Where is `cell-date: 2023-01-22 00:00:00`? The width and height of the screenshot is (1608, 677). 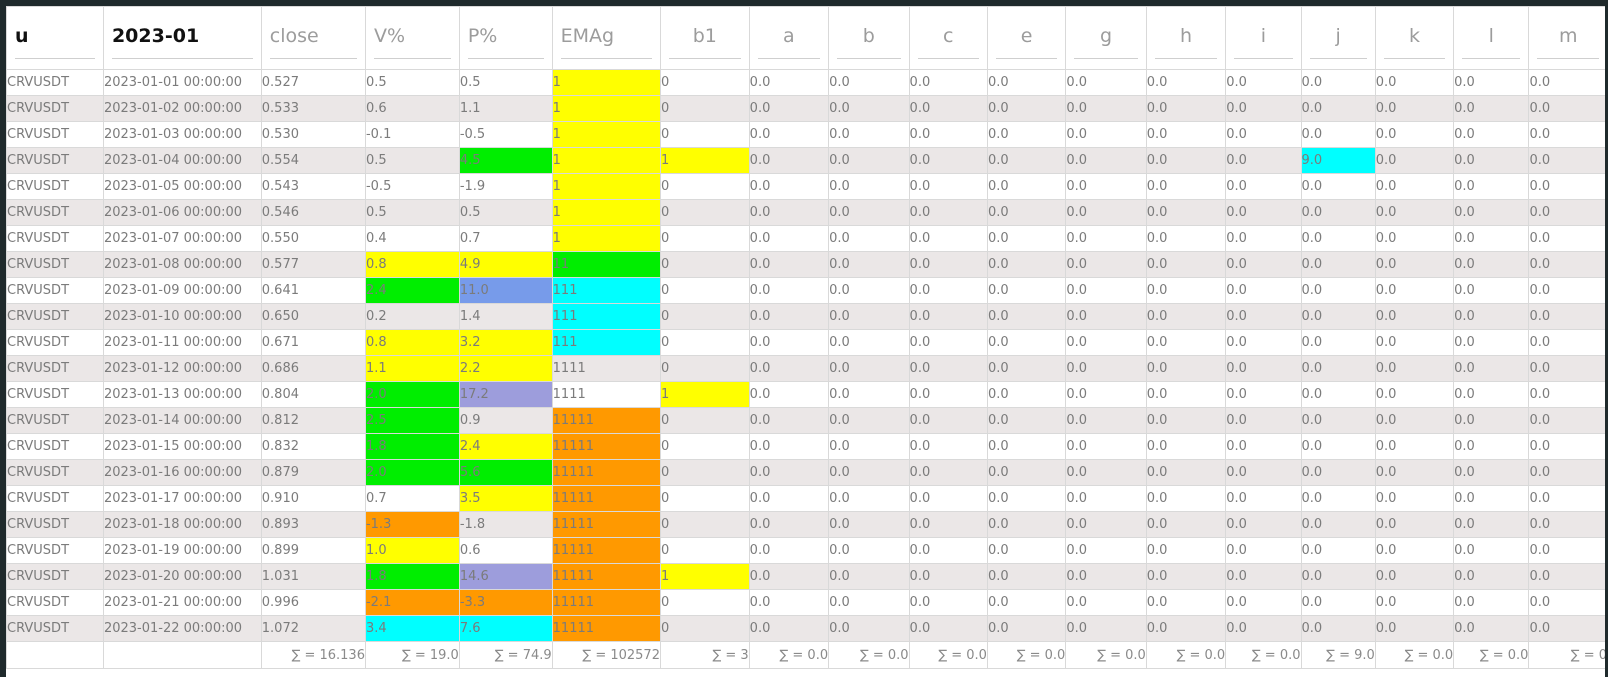
cell-date: 2023-01-22 00:00:00 is located at coordinates (182, 628).